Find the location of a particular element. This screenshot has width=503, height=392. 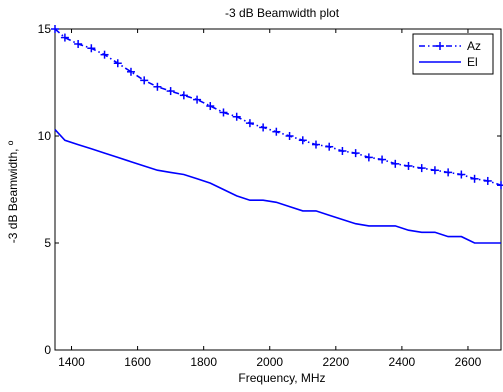

y-tick-label: 10 is located at coordinates (45, 136).